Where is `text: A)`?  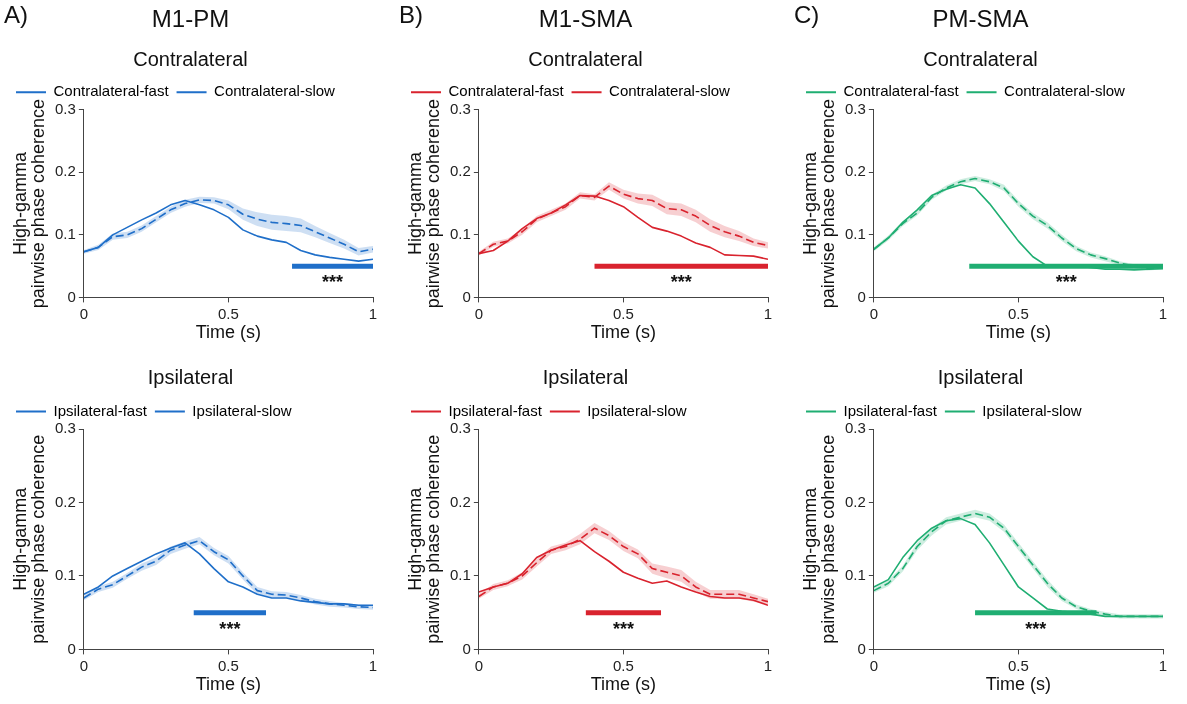 text: A) is located at coordinates (16, 14).